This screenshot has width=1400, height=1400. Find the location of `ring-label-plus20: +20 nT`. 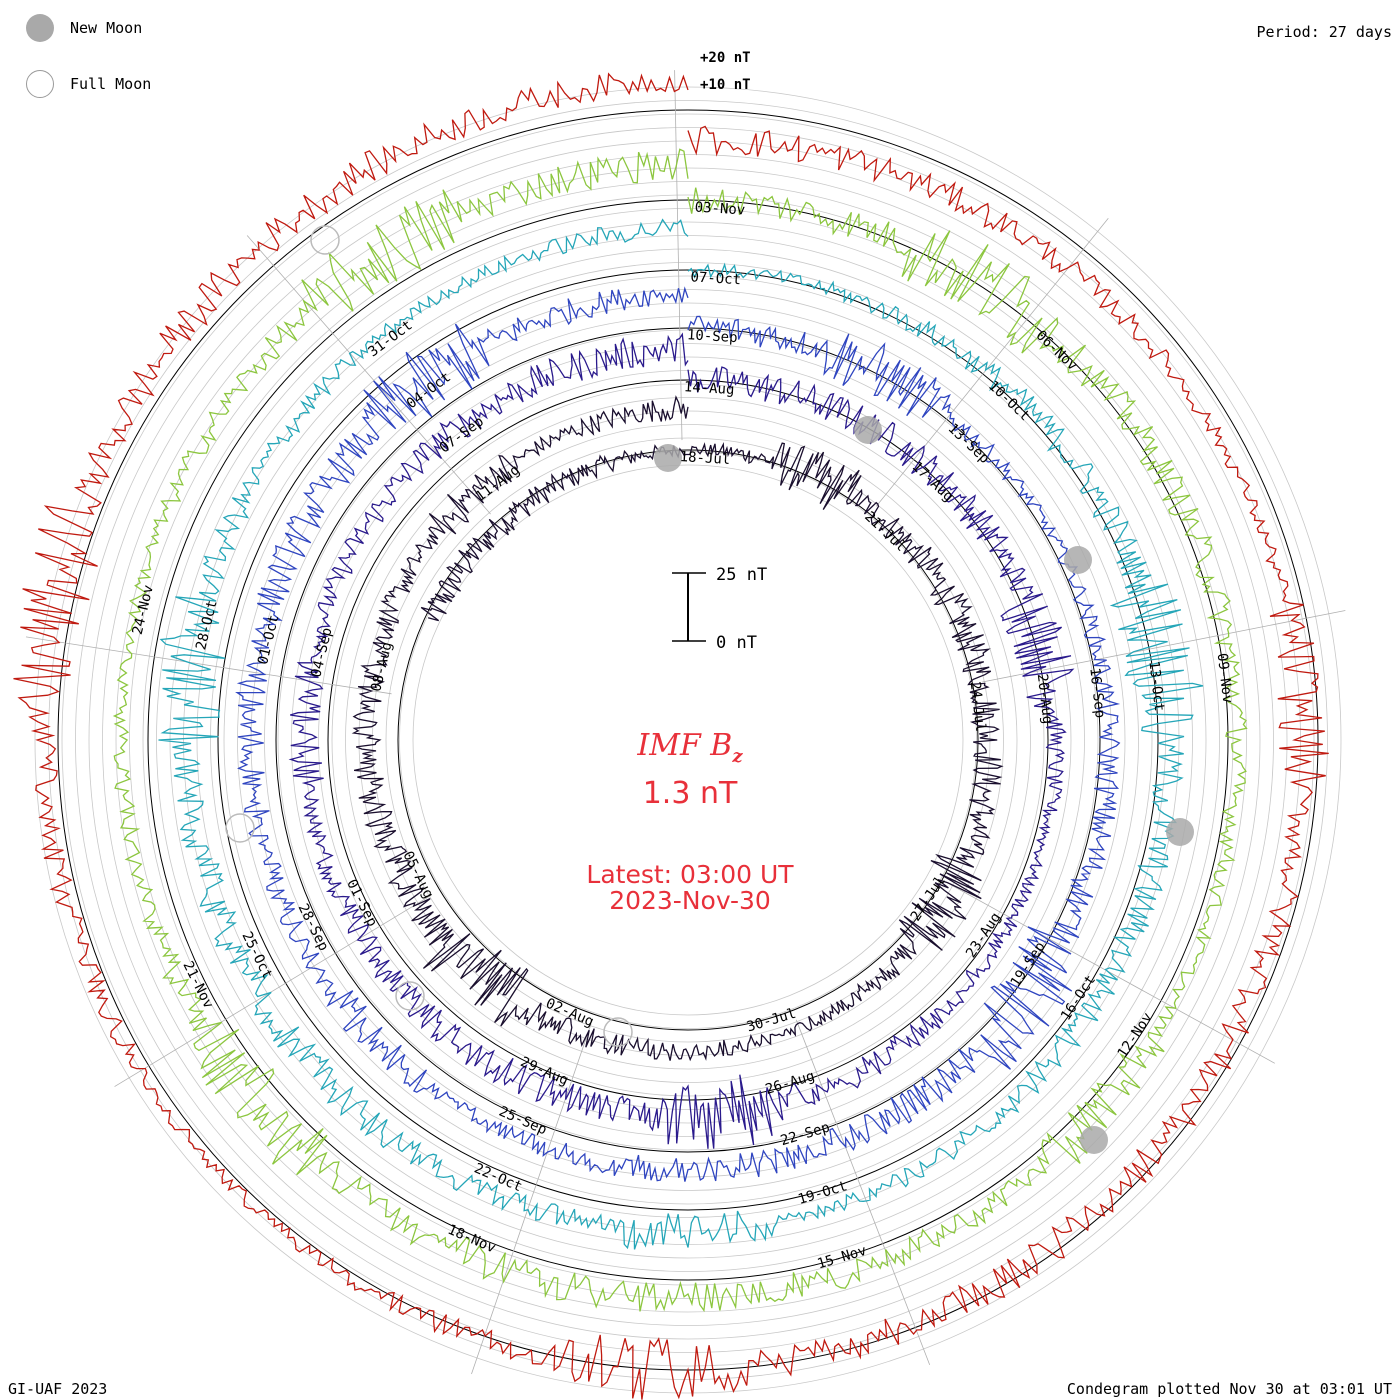

ring-label-plus20: +20 nT is located at coordinates (725, 58).